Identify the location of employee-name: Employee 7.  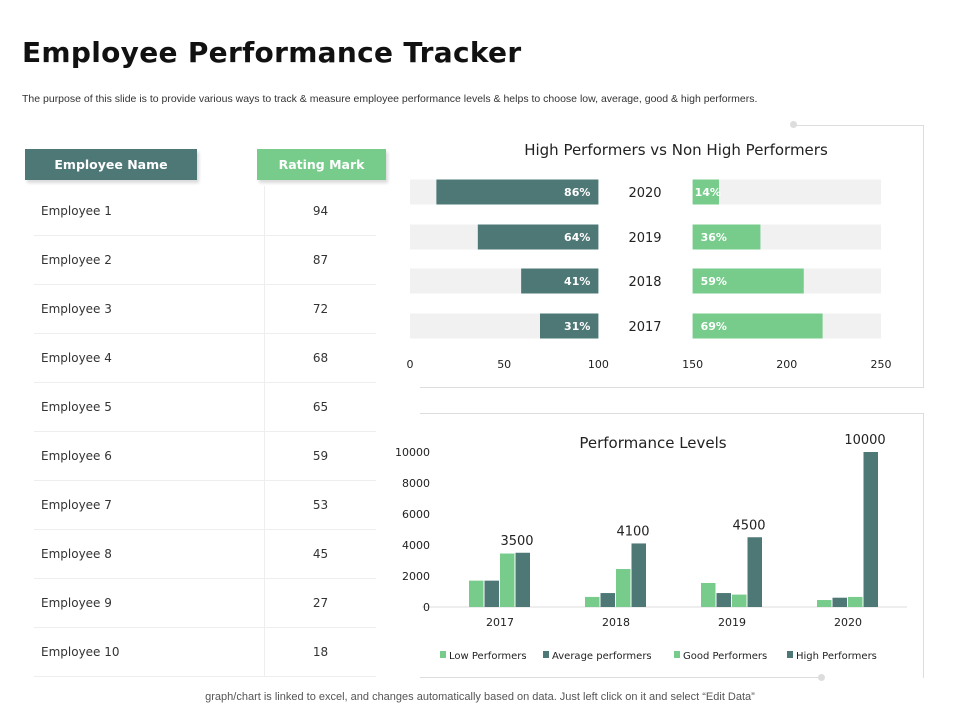
(76, 505).